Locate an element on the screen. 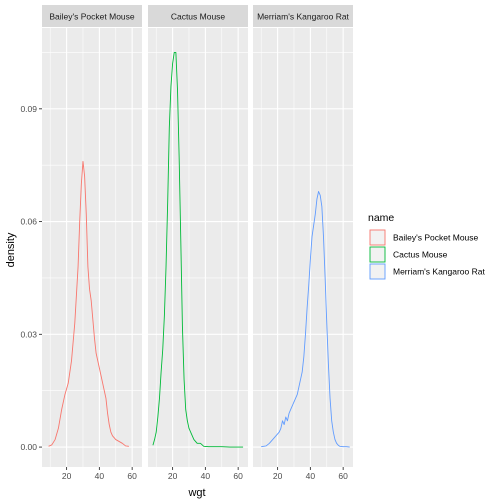  y-axis-title: density is located at coordinates (11, 249).